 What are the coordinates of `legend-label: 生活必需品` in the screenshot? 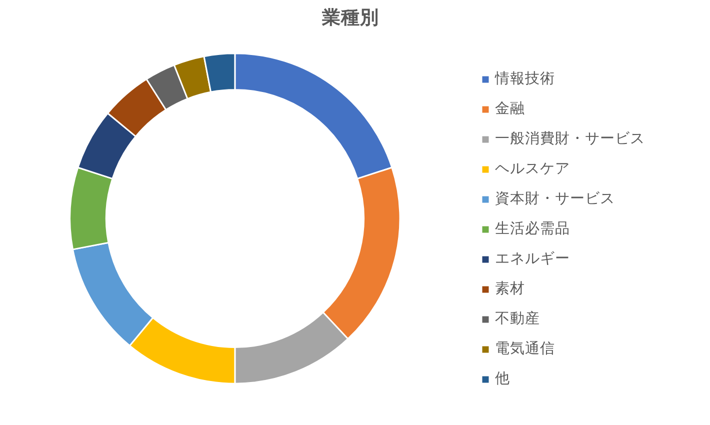 It's located at (532, 228).